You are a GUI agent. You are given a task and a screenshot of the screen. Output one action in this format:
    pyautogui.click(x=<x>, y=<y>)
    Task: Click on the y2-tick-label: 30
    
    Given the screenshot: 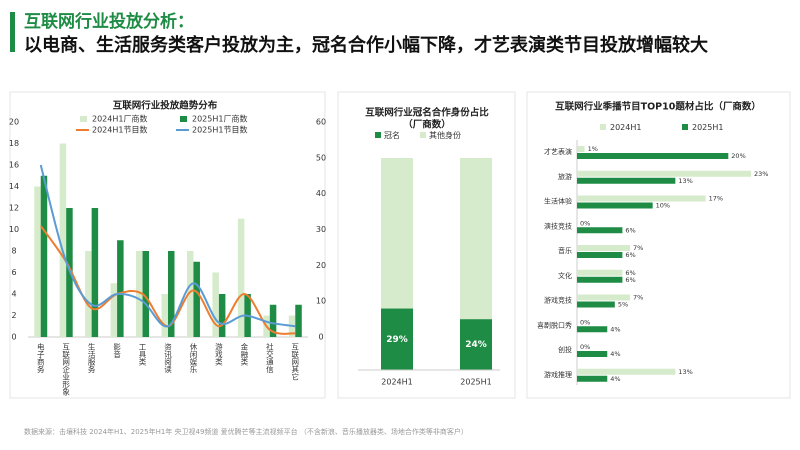 What is the action you would take?
    pyautogui.click(x=321, y=229)
    